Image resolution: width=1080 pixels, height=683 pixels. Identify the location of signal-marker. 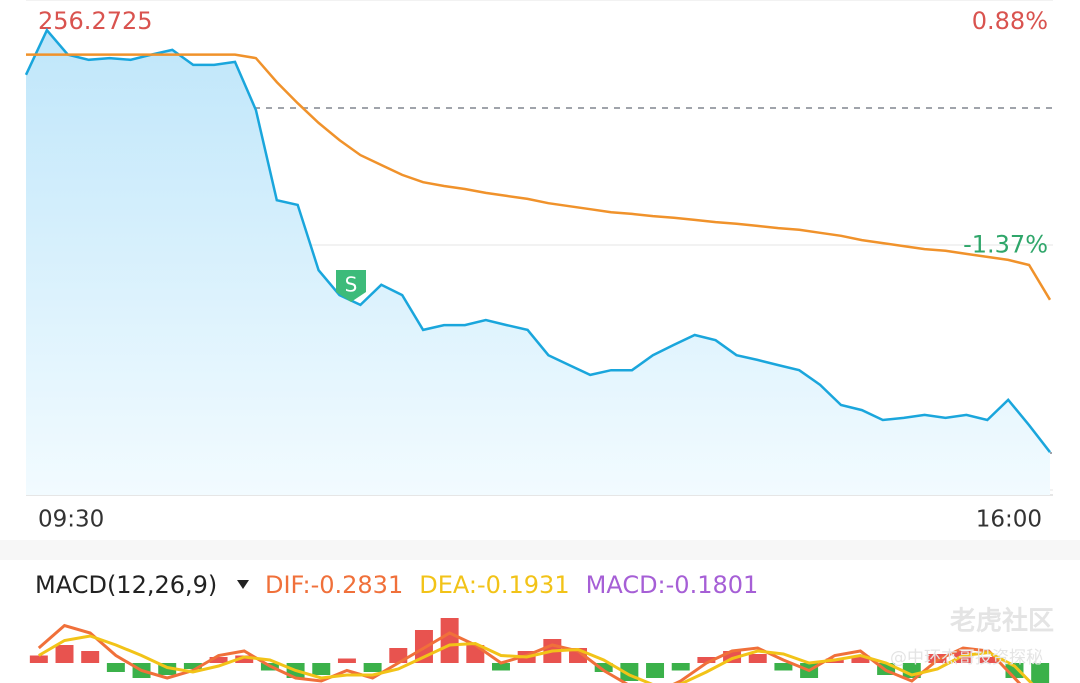
(351, 286).